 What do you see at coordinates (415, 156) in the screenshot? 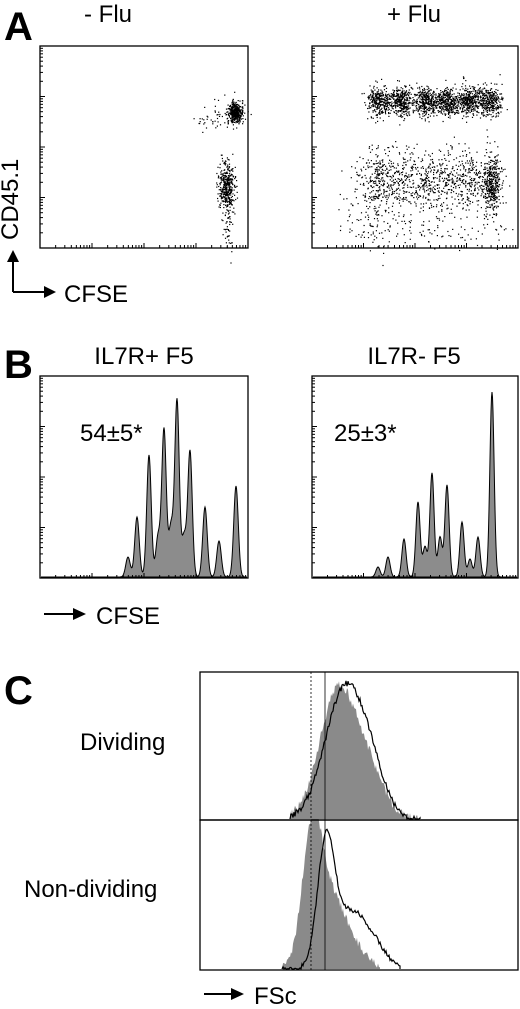
I see `panel-a-right-plot` at bounding box center [415, 156].